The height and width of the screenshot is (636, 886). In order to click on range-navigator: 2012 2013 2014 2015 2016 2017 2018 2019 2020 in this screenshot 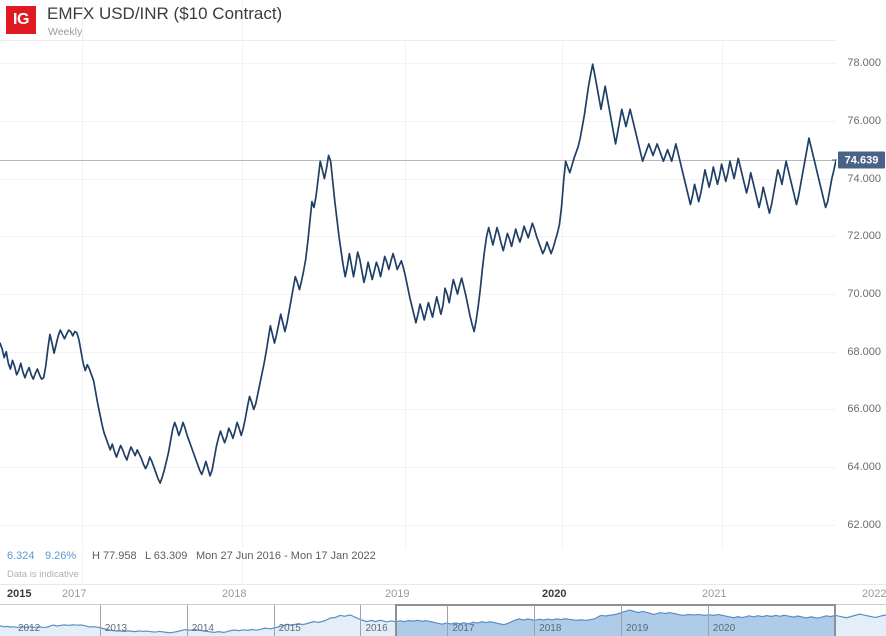, I will do `click(443, 620)`.